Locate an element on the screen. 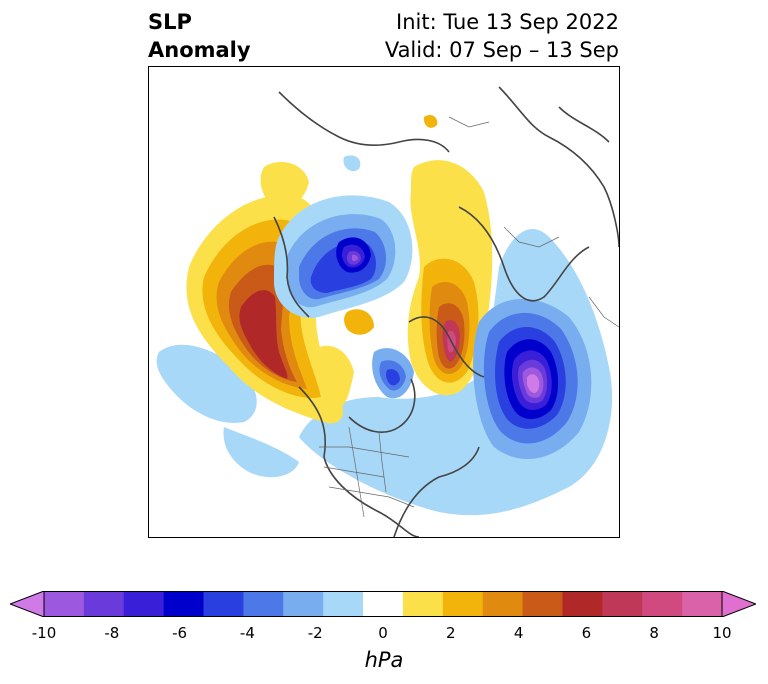 The height and width of the screenshot is (684, 768). colorbar-tick-label: 2 is located at coordinates (451, 633).